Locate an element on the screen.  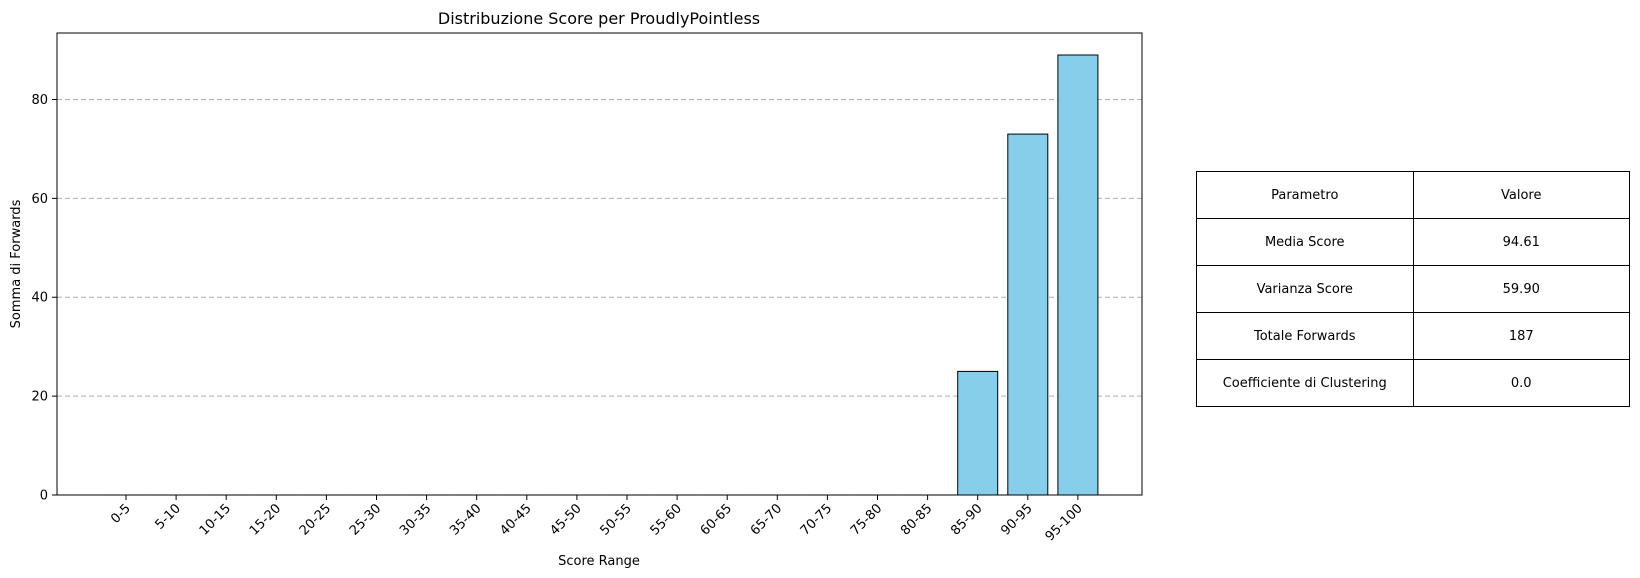
table-cell-parameter: Media Score is located at coordinates (1305, 242).